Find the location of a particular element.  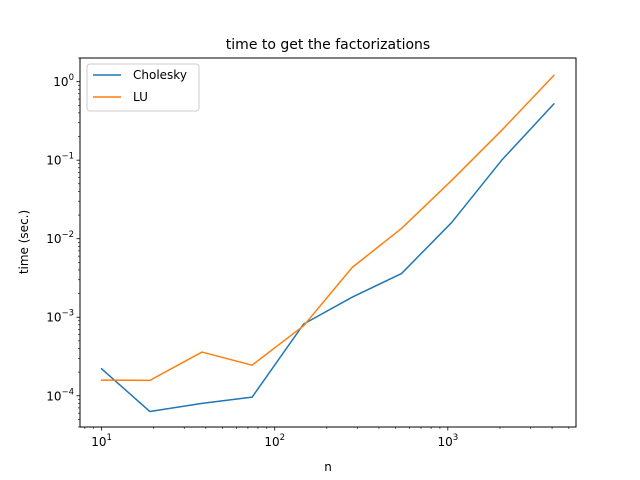

chart-title: time to get the factorizations is located at coordinates (328, 45).